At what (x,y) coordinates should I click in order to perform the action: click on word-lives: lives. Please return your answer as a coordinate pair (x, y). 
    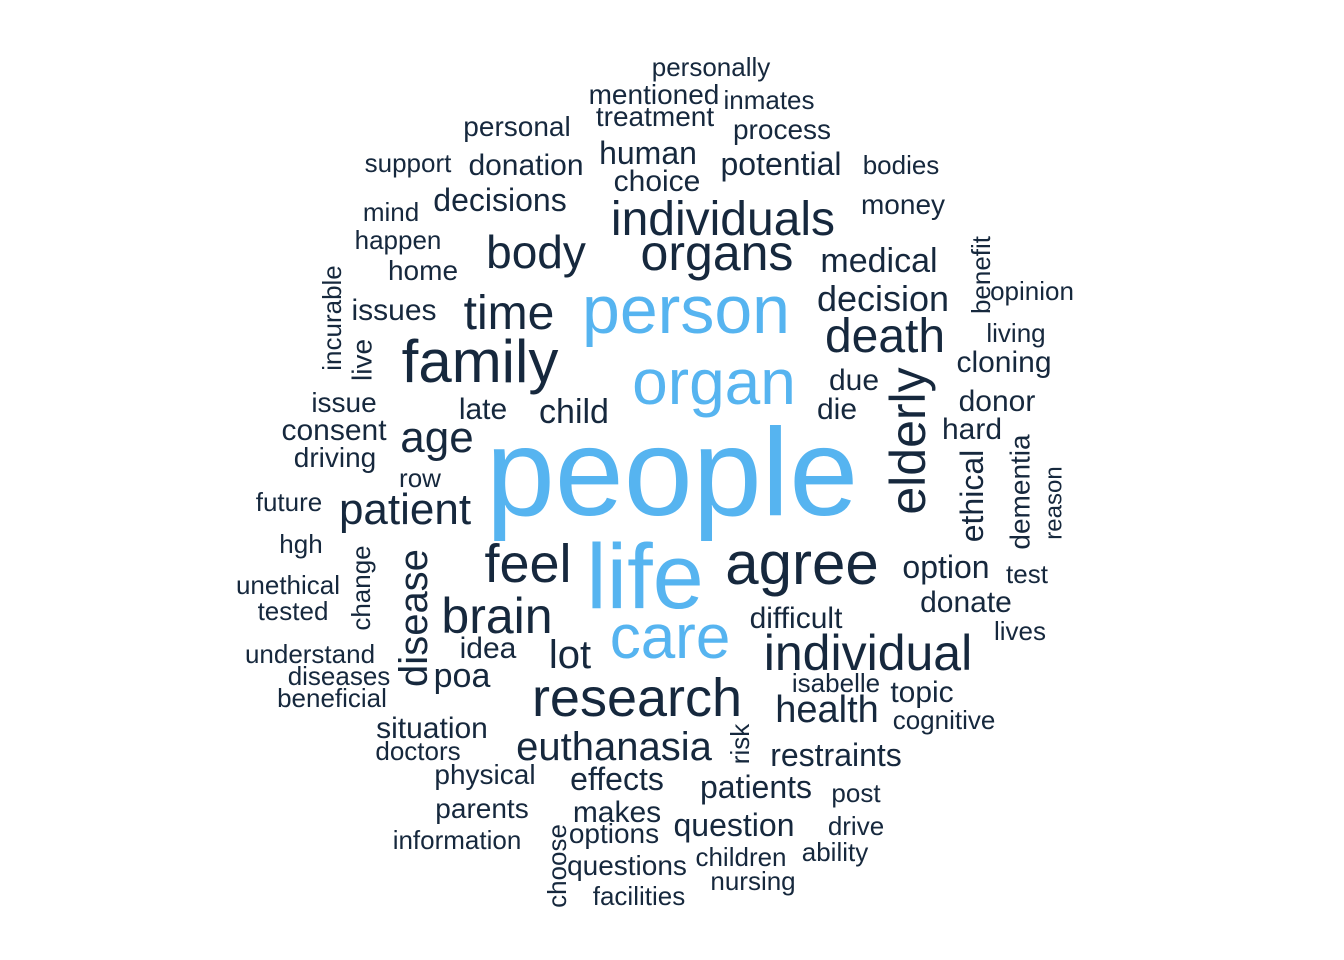
    Looking at the image, I should click on (1020, 631).